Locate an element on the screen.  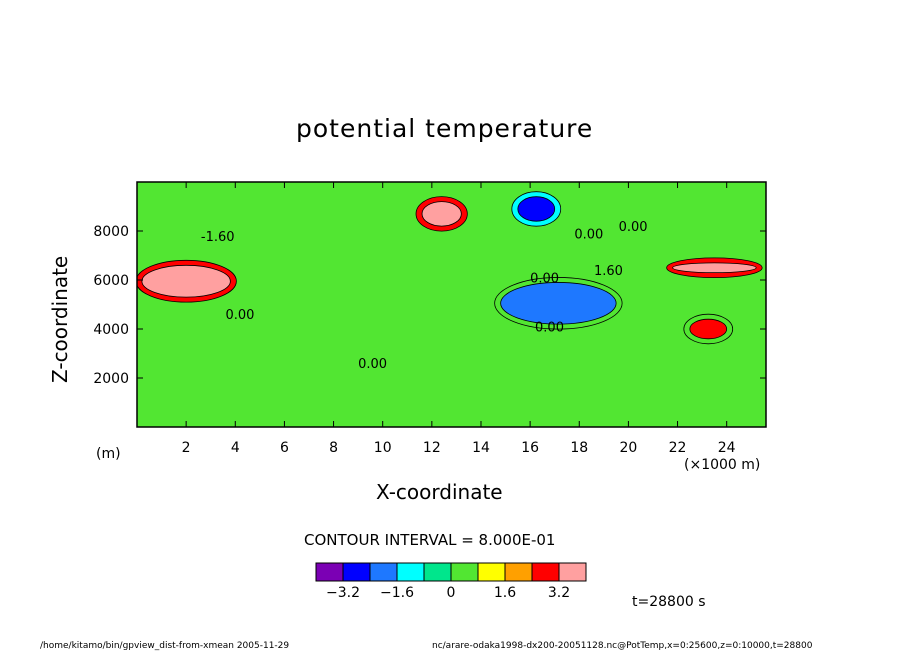
y-axis-unit: (m) is located at coordinates (108, 454).